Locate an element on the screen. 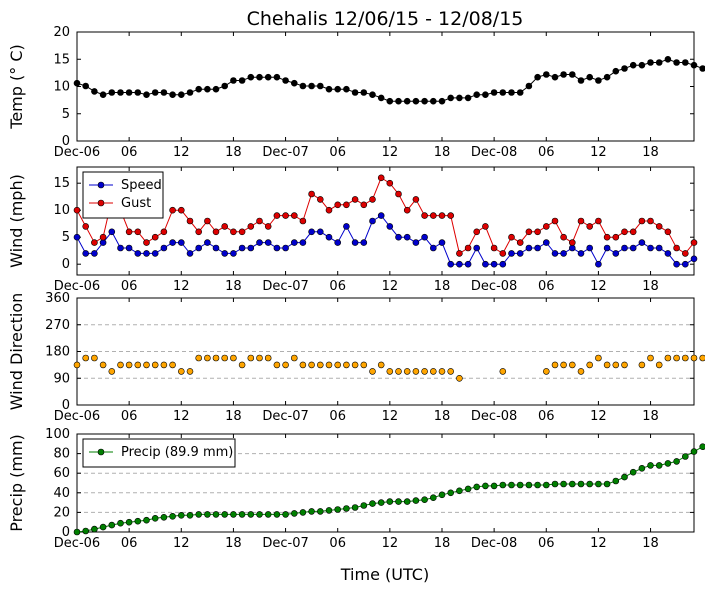 Image resolution: width=705 pixels, height=593 pixels. x-tick-label: Dec-06 is located at coordinates (77, 416).